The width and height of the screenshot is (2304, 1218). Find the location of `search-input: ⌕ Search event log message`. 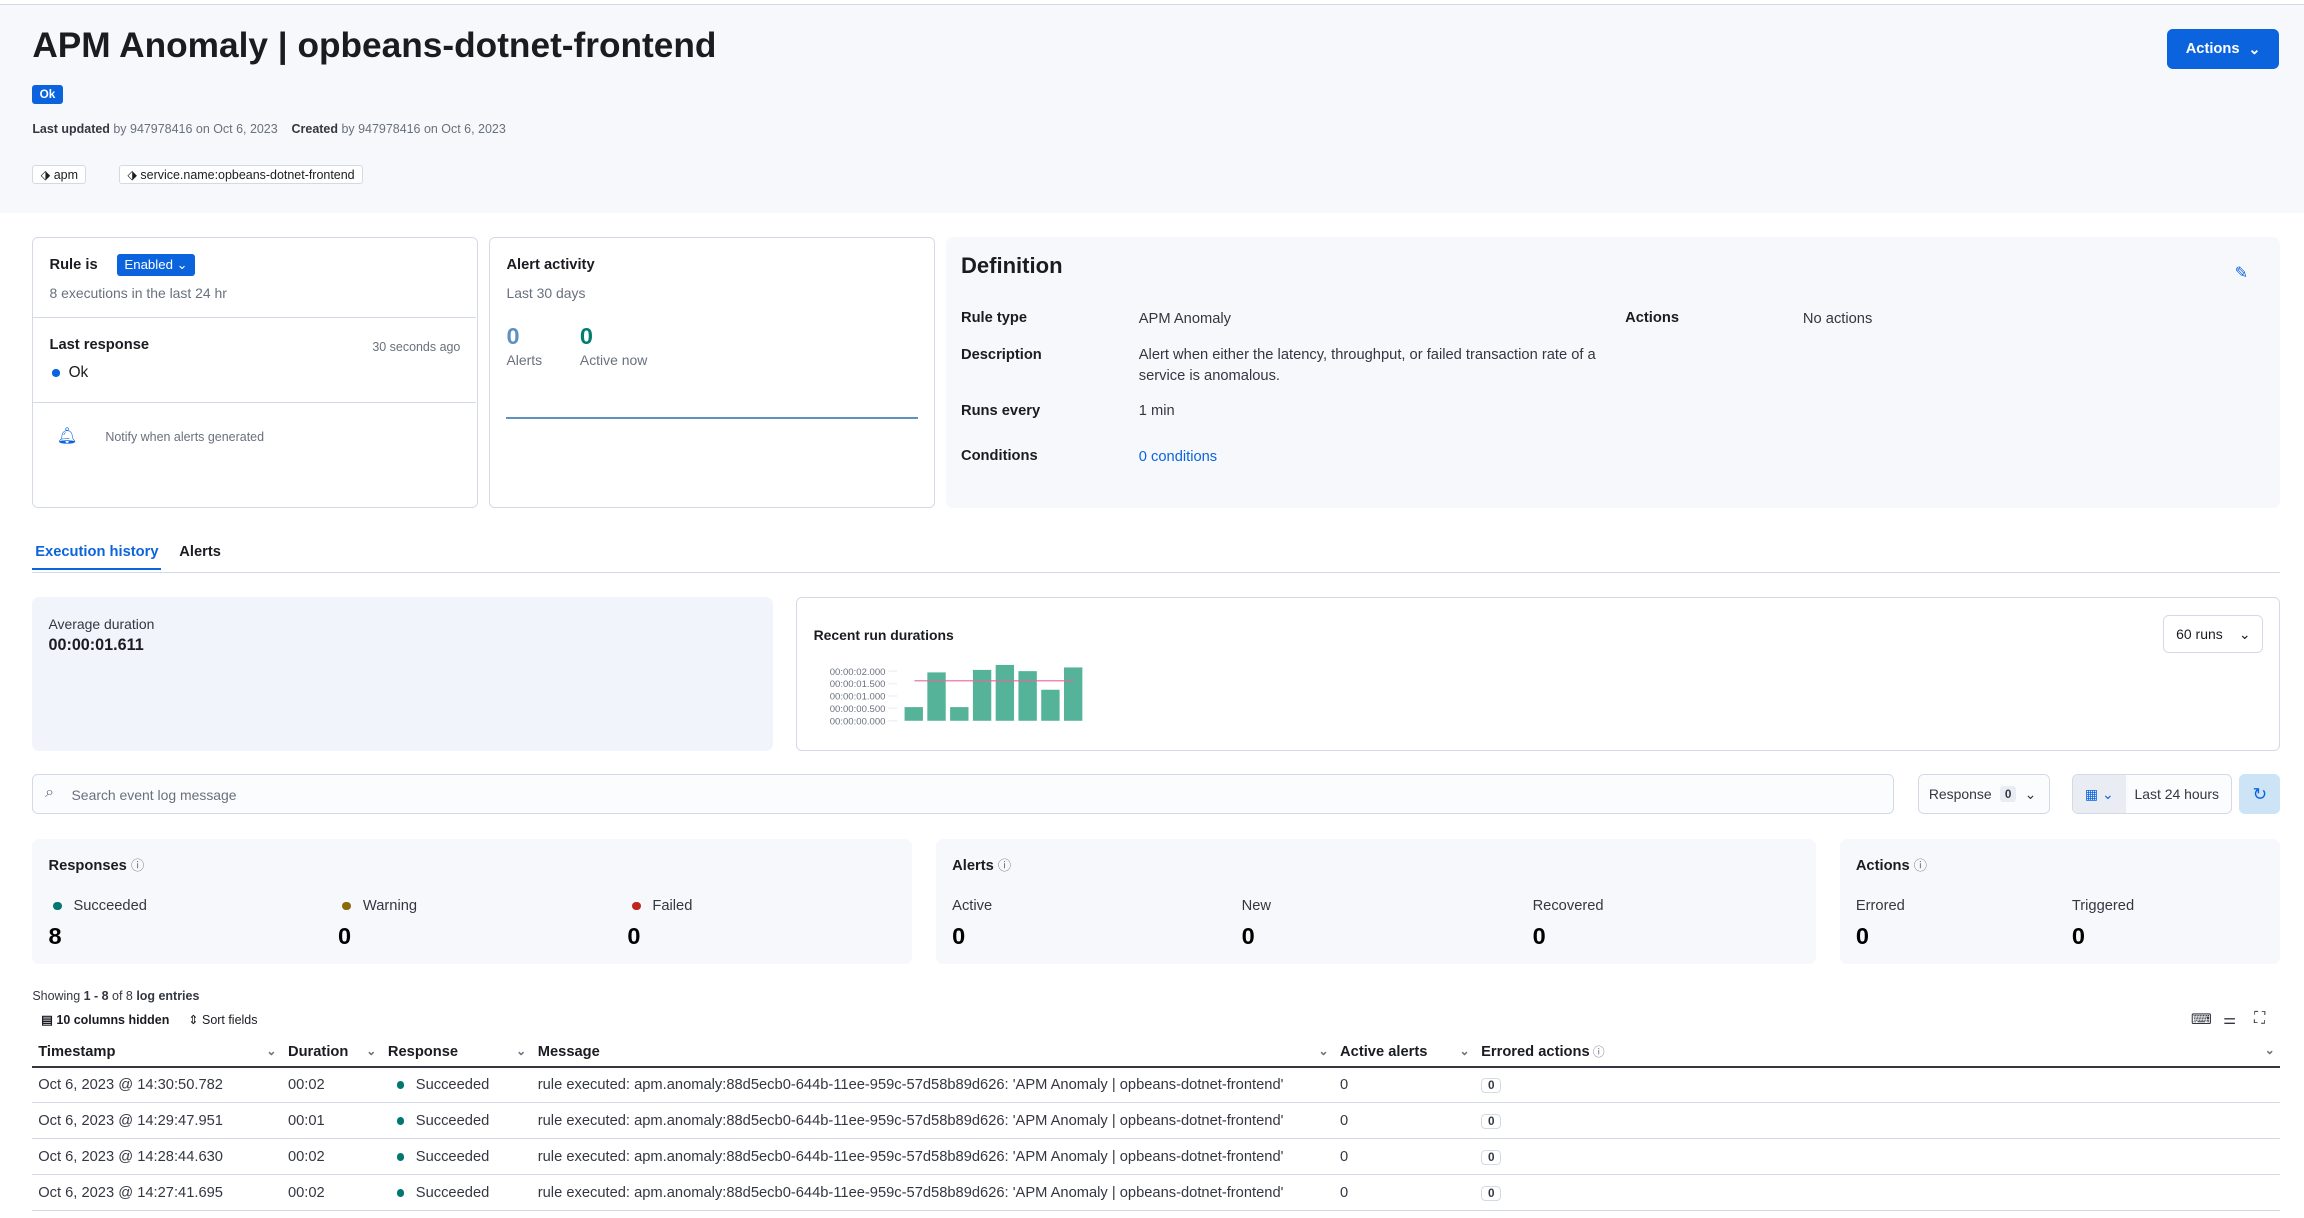

search-input: ⌕ Search event log message is located at coordinates (963, 794).